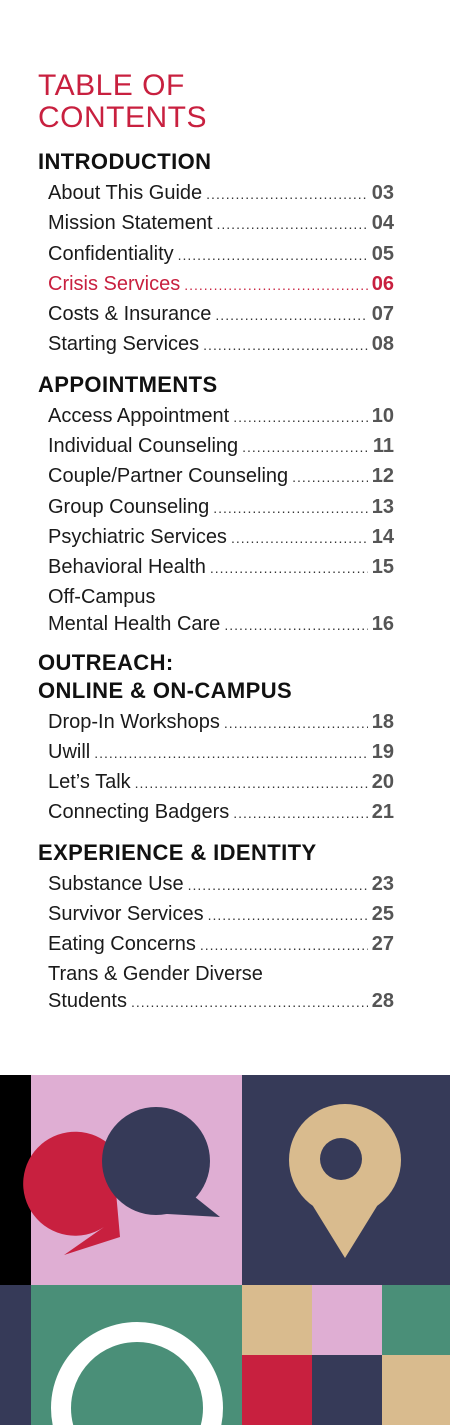 The image size is (450, 1425). Describe the element at coordinates (139, 415) in the screenshot. I see `toc-entry-label: Access Appointment` at that location.